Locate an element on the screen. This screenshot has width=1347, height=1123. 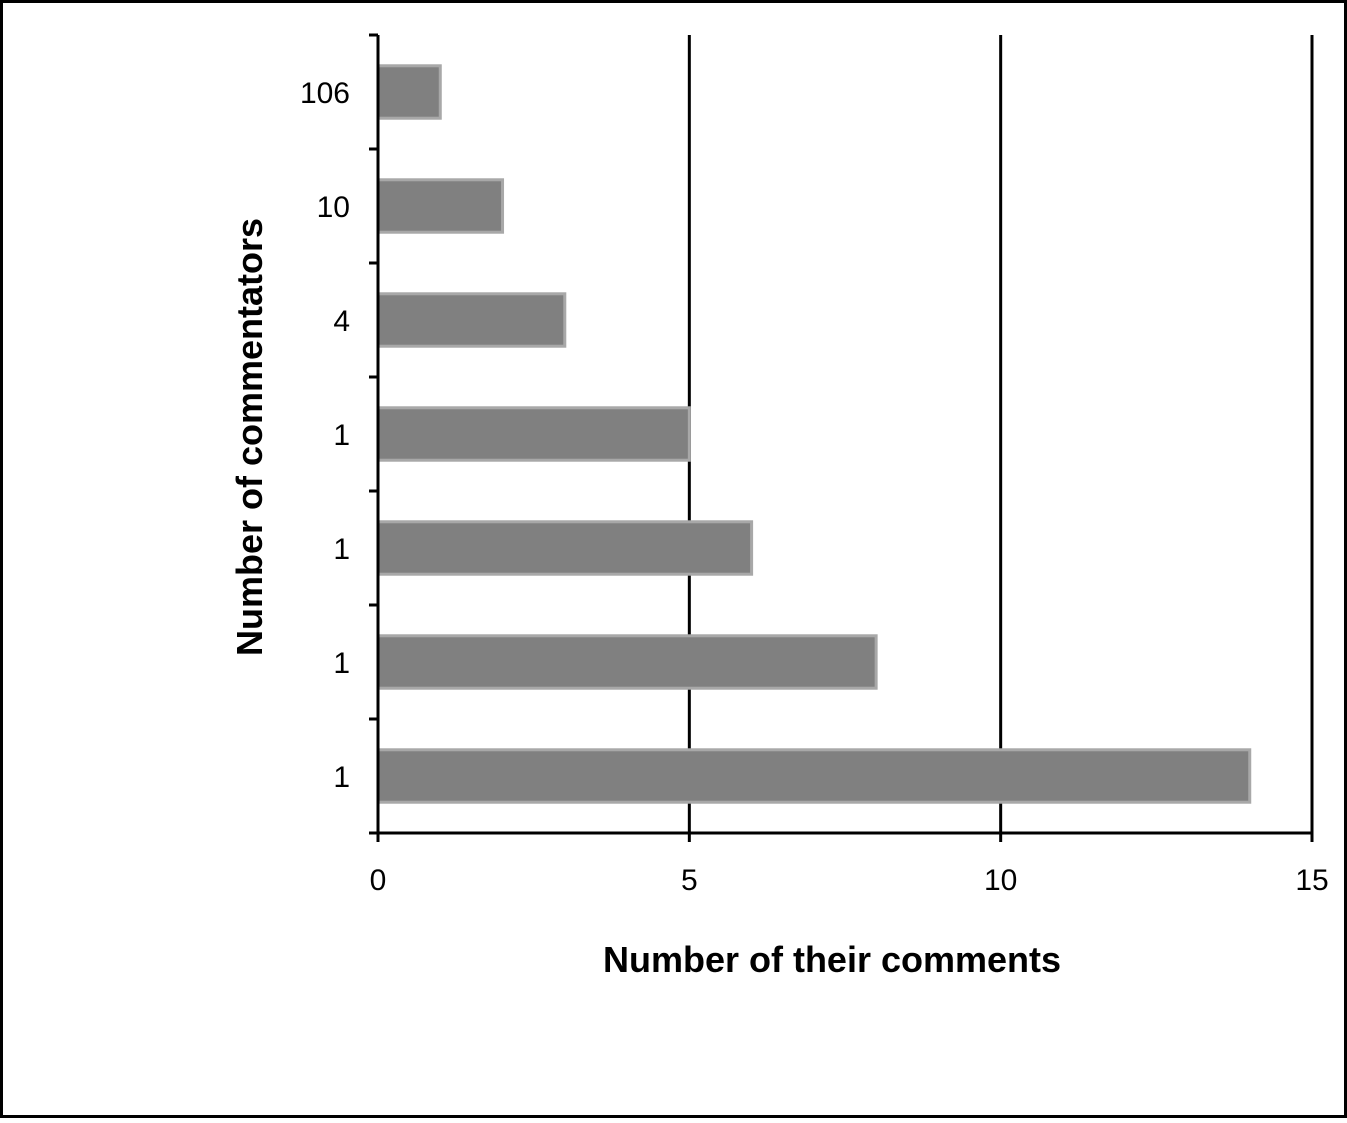
y-tick-label-0: 106 is located at coordinates (325, 93).